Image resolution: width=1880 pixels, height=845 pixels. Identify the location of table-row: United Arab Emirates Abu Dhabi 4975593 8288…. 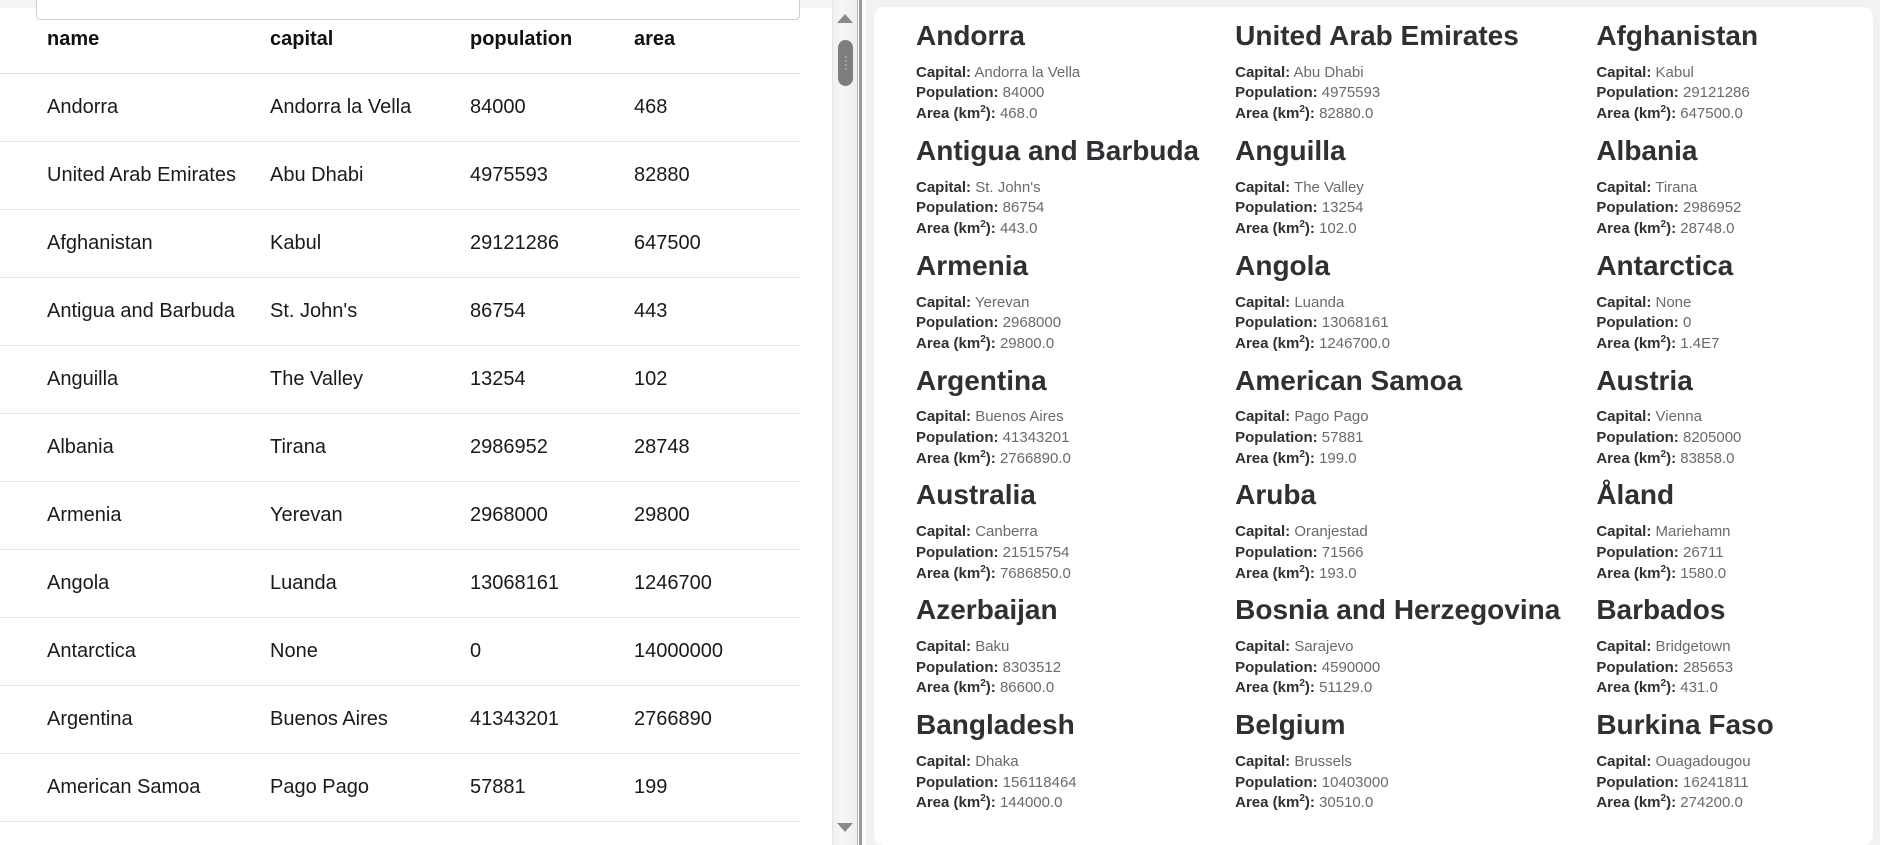
(400, 175).